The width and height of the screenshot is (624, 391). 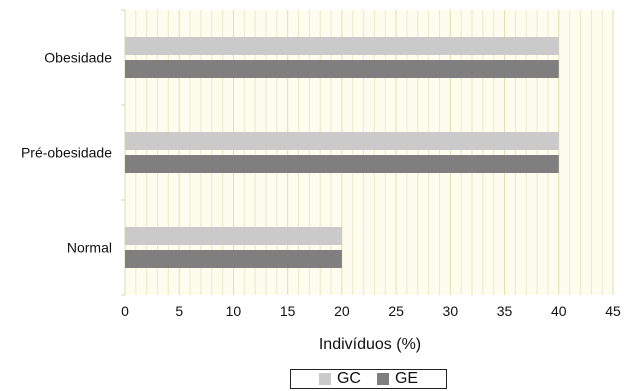 I want to click on category-separators, so click(x=123, y=152).